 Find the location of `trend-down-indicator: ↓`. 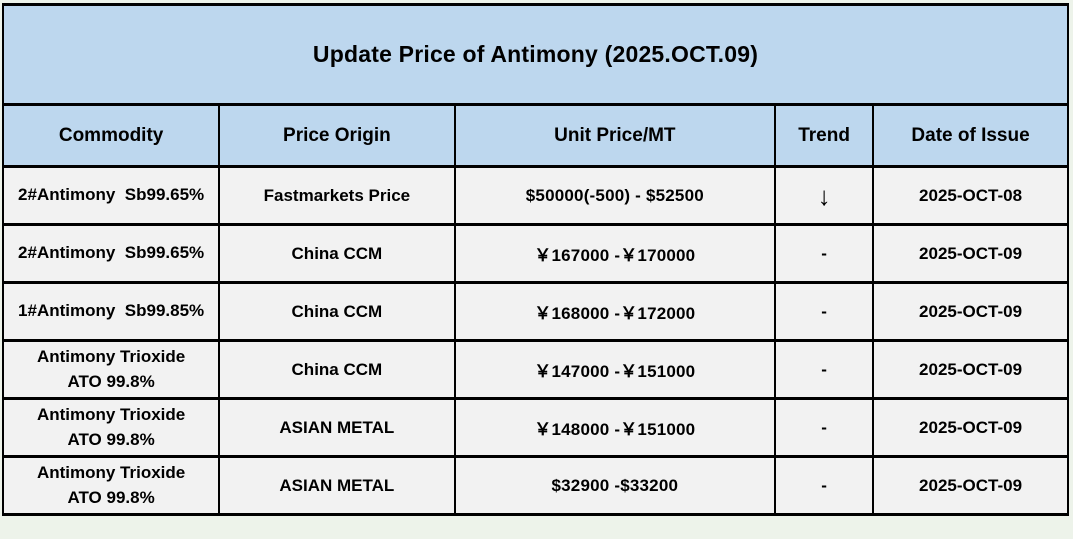

trend-down-indicator: ↓ is located at coordinates (824, 195).